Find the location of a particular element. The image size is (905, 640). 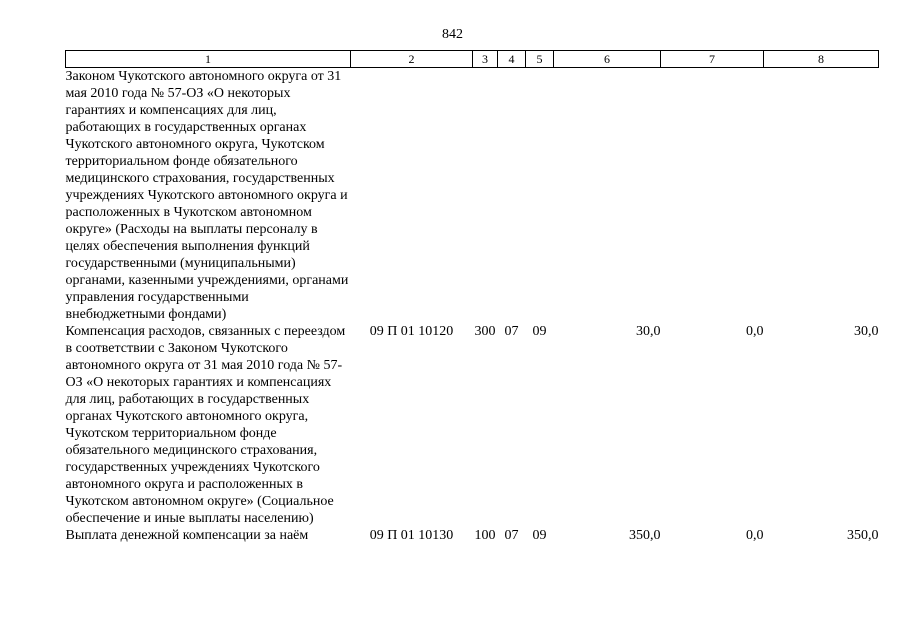

row-name: Выплата денежной компенсации за наём is located at coordinates (187, 535).